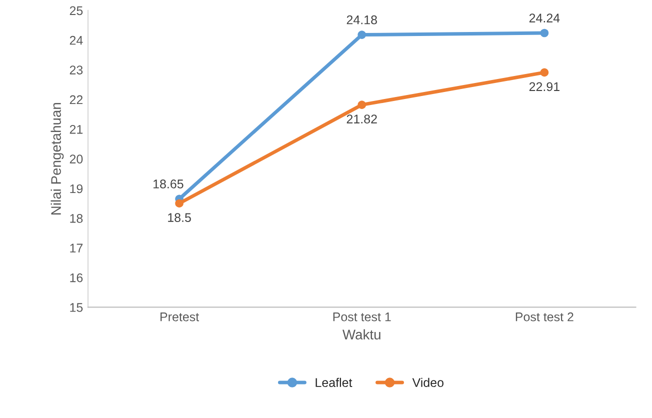  Describe the element at coordinates (76, 99) in the screenshot. I see `y-tick-label: 22` at that location.